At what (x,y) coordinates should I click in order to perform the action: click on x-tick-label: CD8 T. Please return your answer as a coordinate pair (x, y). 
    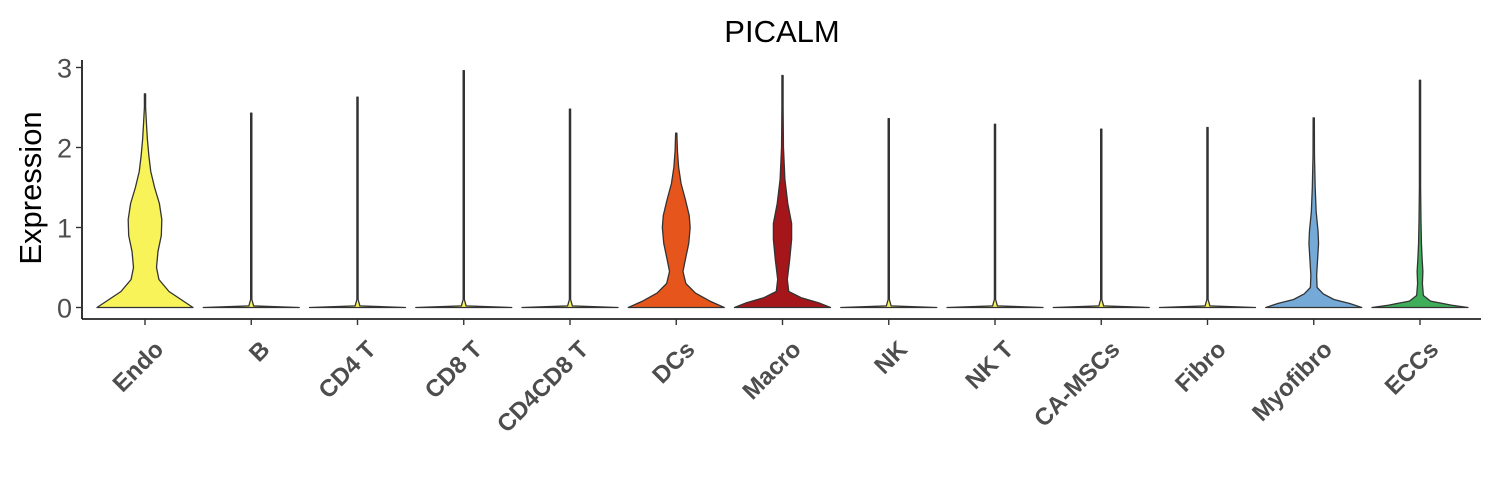
    Looking at the image, I should click on (454, 370).